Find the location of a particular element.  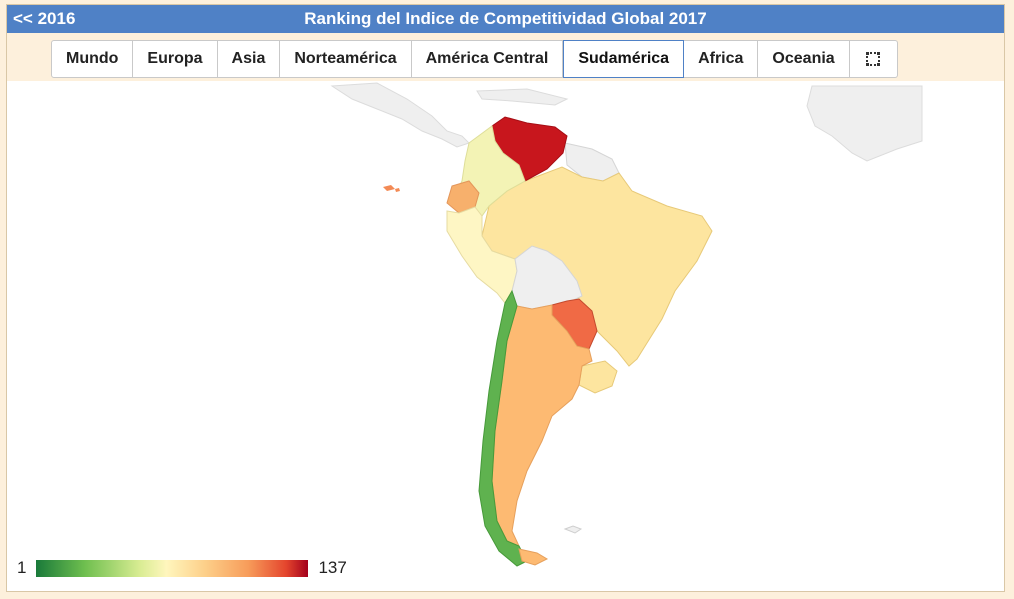

tab-africa: Africa is located at coordinates (721, 59).